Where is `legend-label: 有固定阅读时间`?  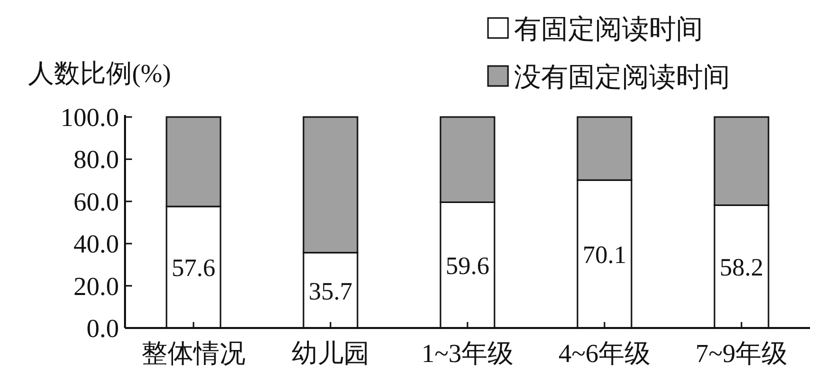 legend-label: 有固定阅读时间 is located at coordinates (608, 29).